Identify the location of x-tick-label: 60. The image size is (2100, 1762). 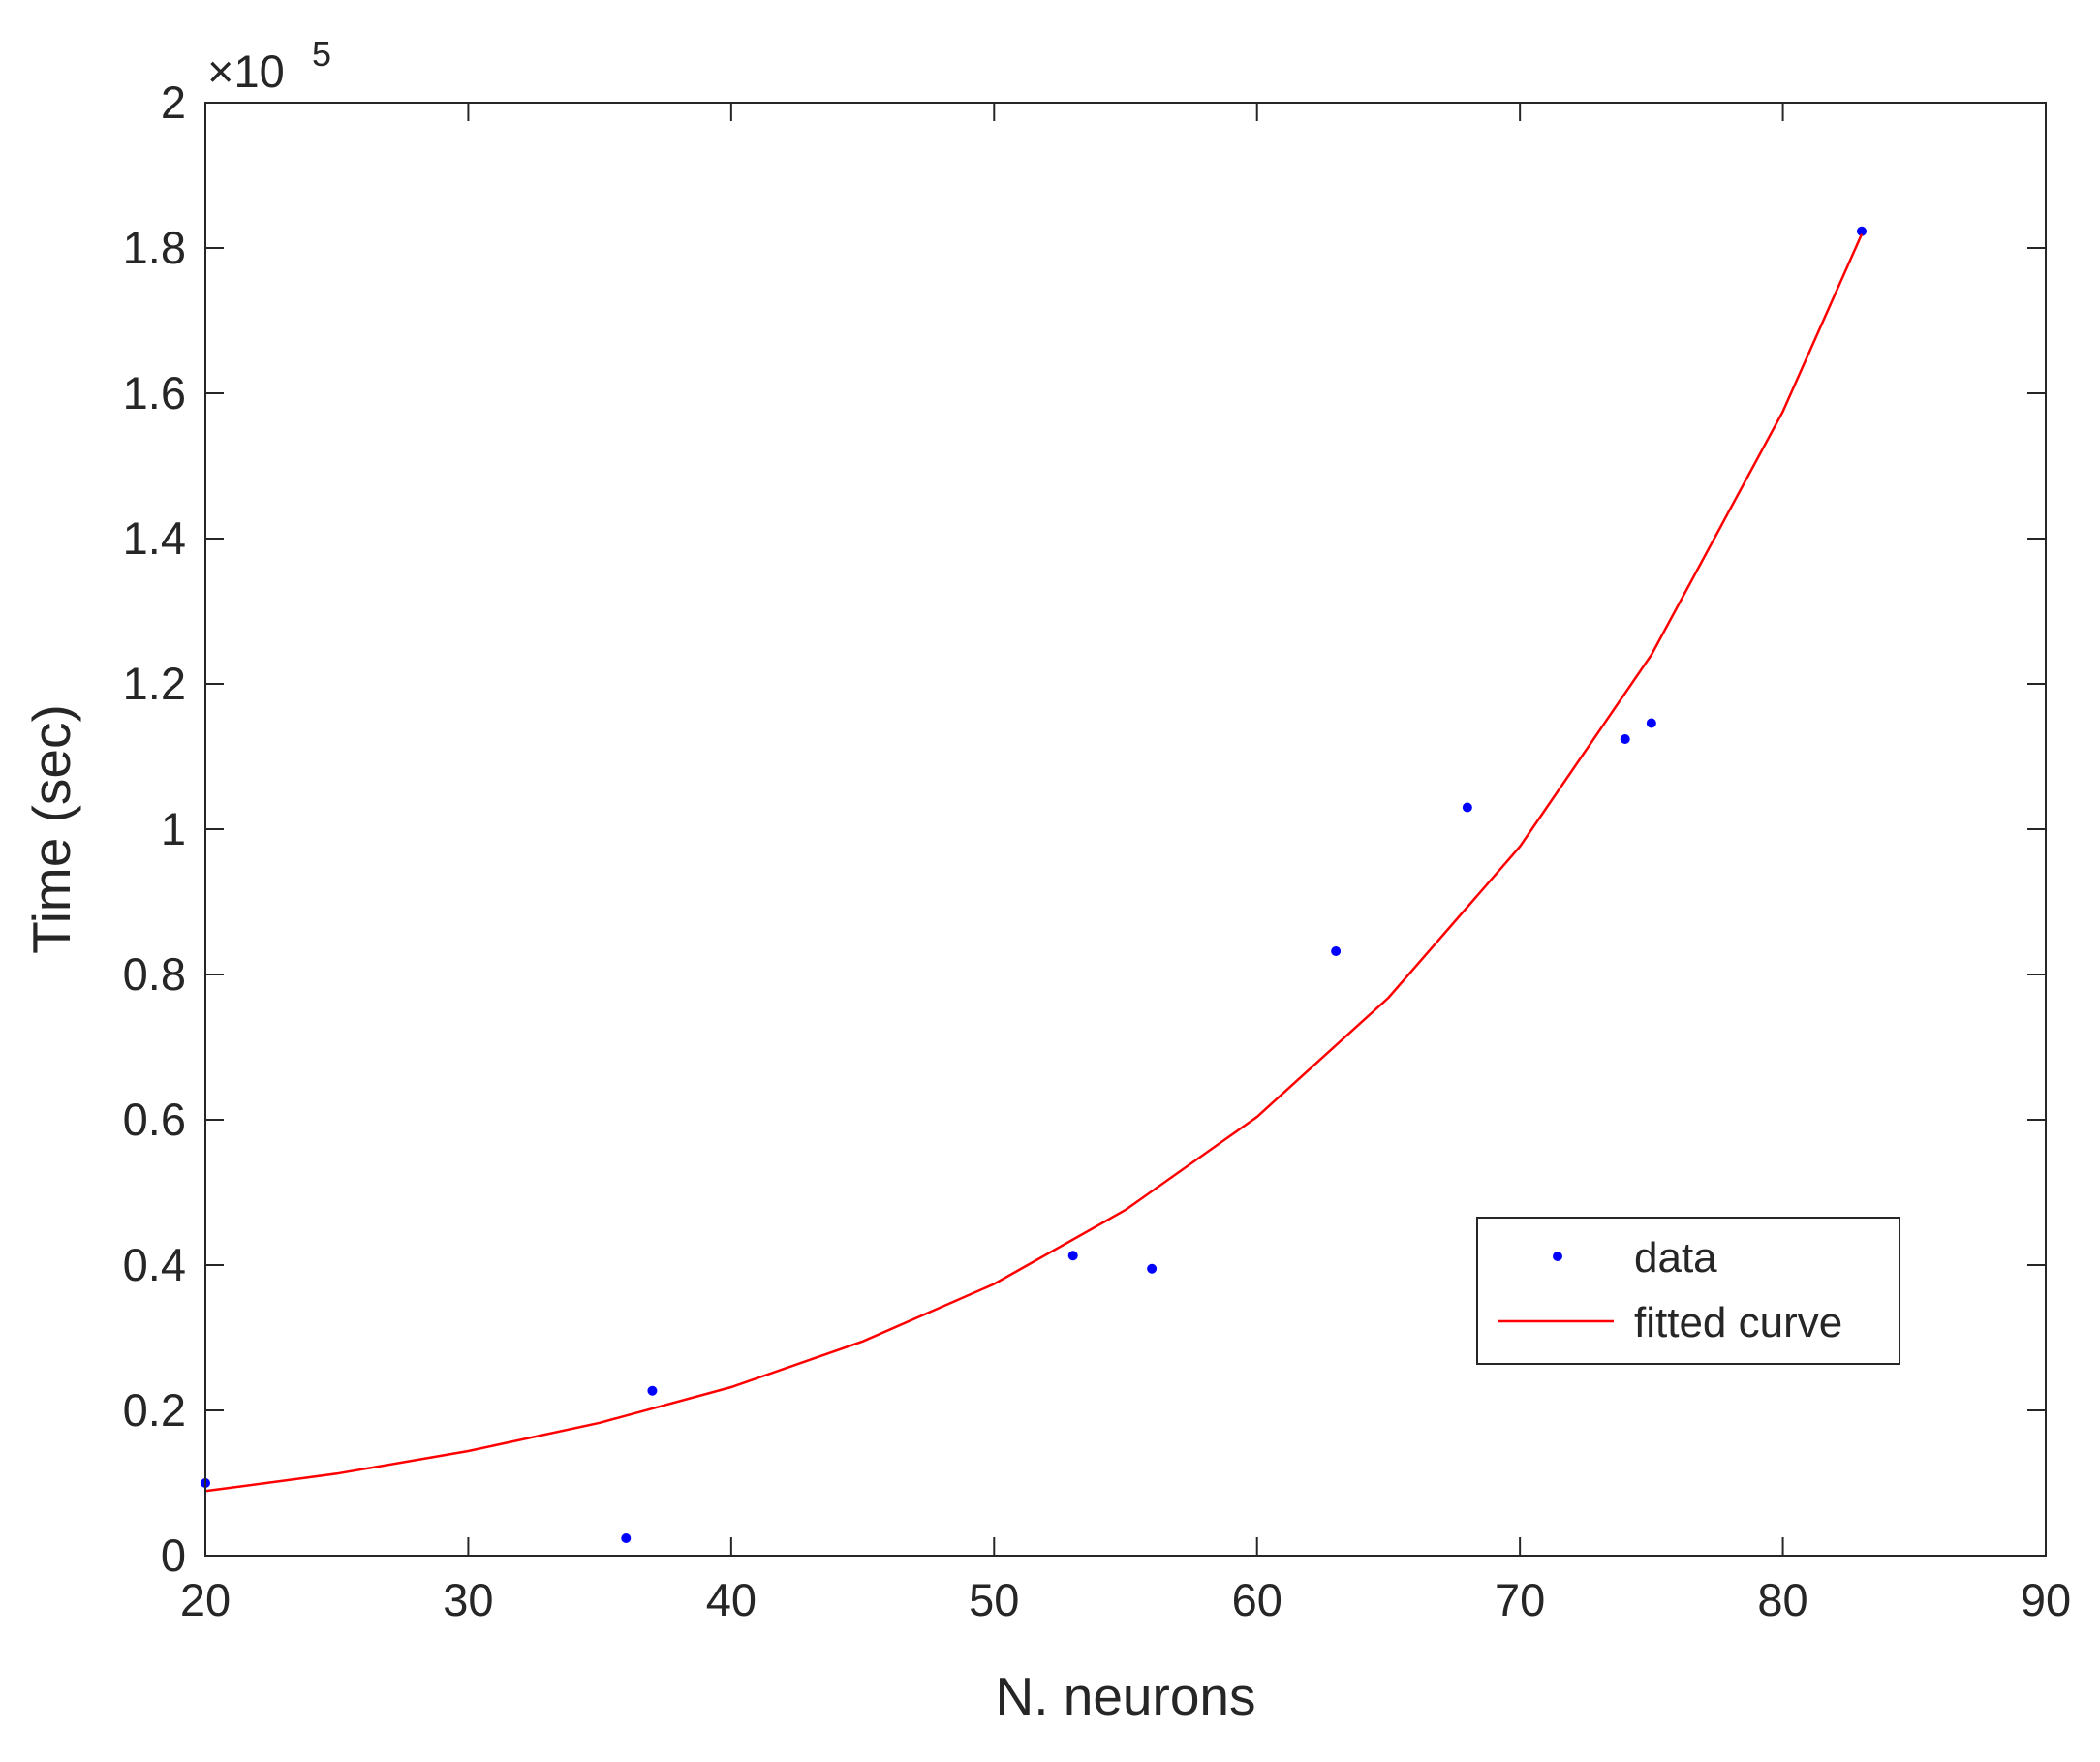
(1257, 1599).